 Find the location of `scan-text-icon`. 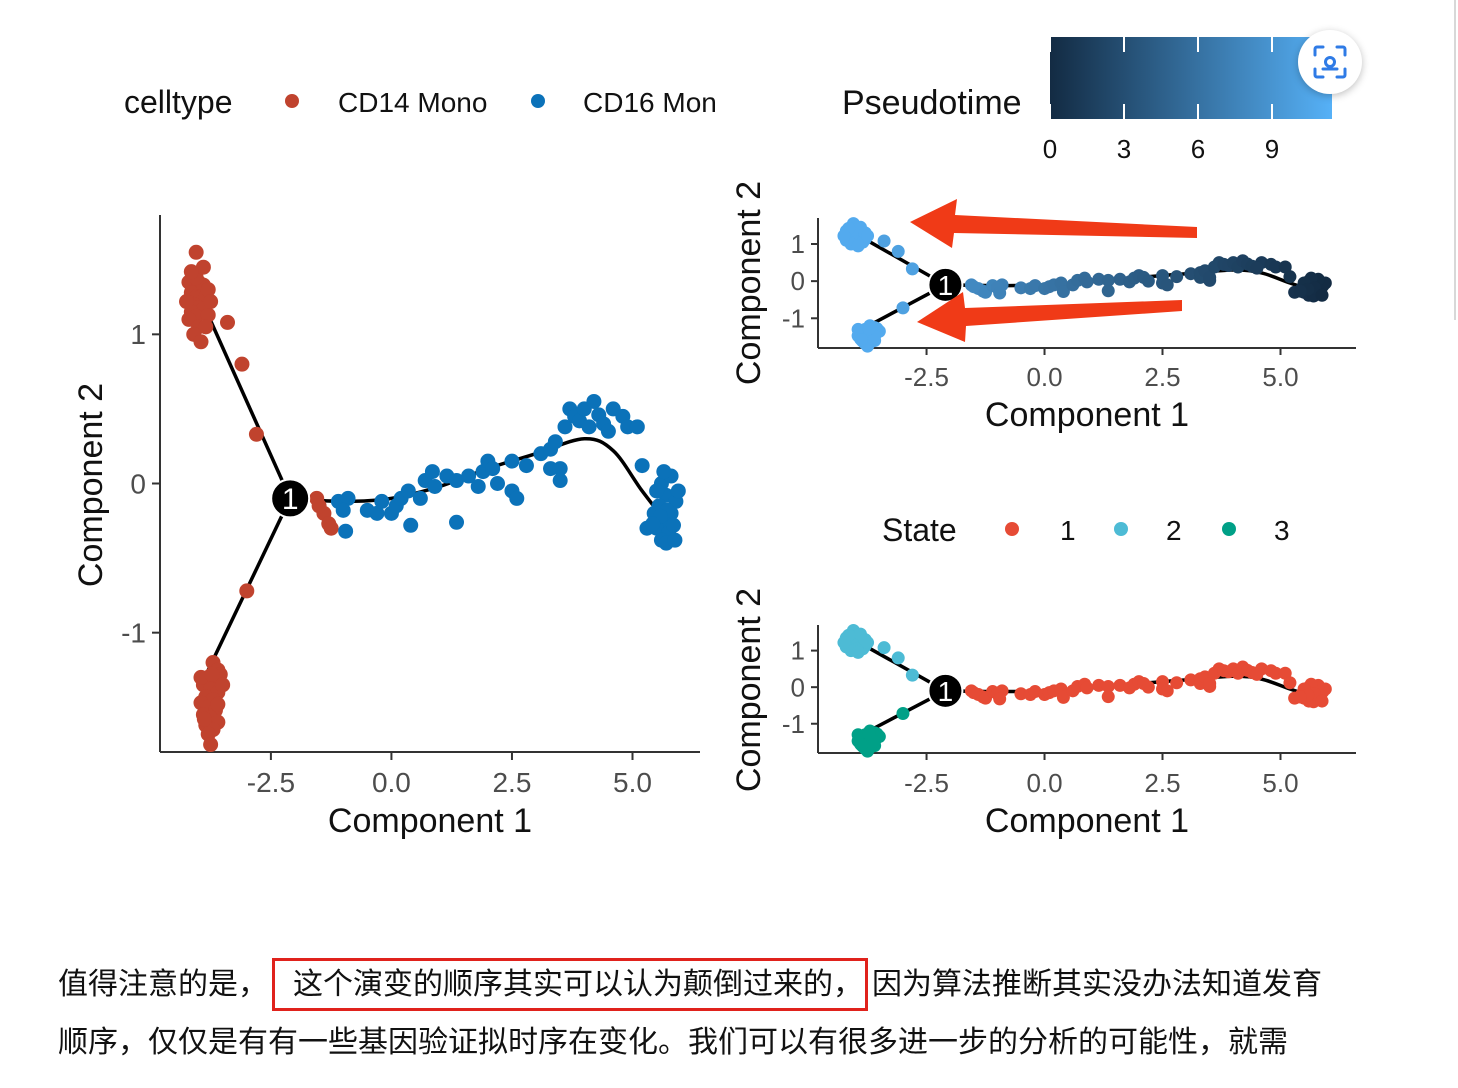

scan-text-icon is located at coordinates (1330, 62).